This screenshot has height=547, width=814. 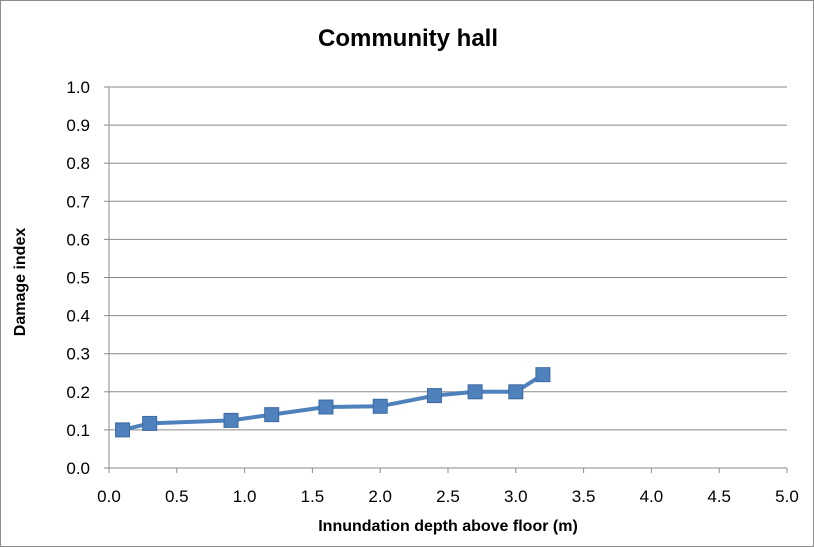 I want to click on x-tick-label: 0.0, so click(x=109, y=496).